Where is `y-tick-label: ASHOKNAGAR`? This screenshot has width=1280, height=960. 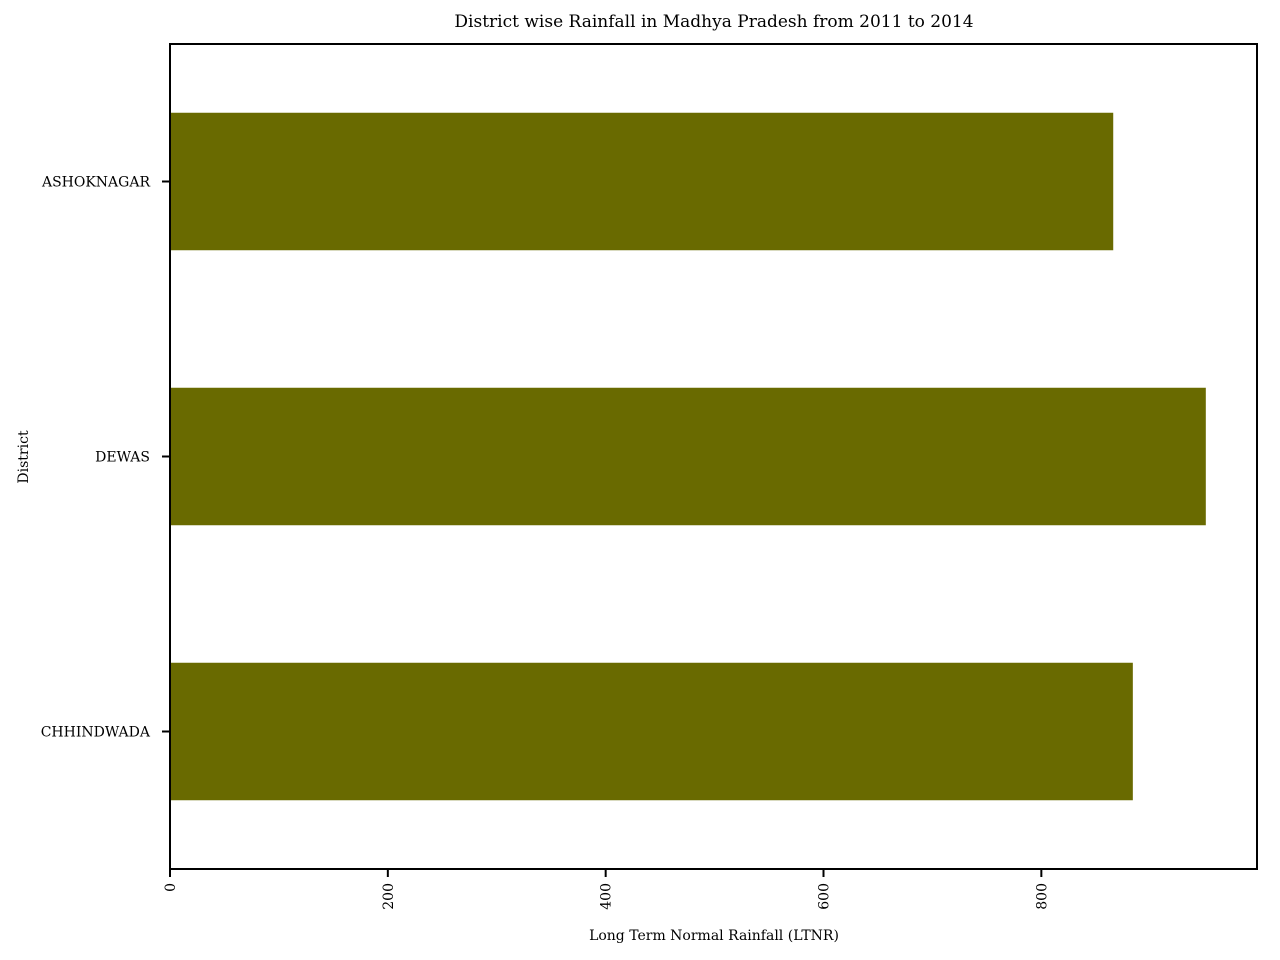 y-tick-label: ASHOKNAGAR is located at coordinates (96, 183).